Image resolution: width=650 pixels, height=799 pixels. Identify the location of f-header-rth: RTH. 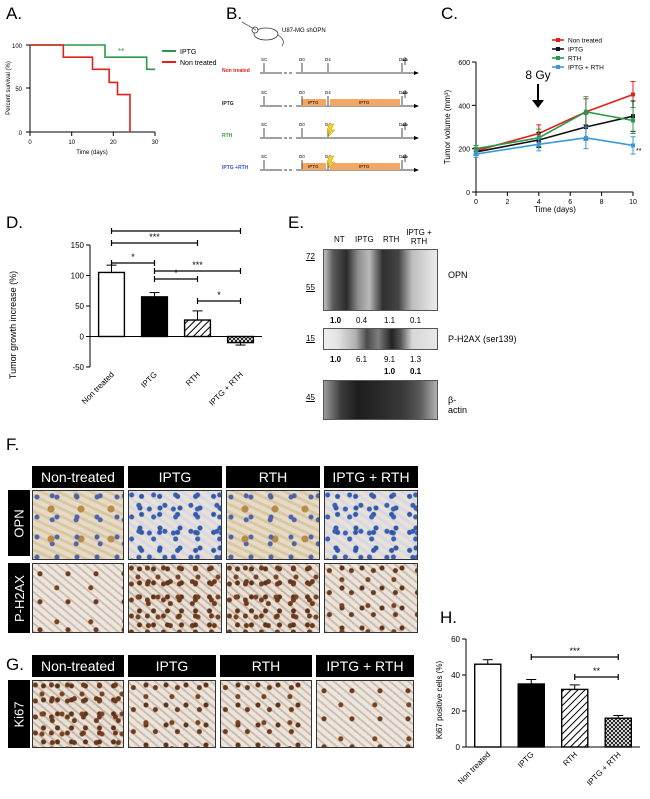
(273, 477).